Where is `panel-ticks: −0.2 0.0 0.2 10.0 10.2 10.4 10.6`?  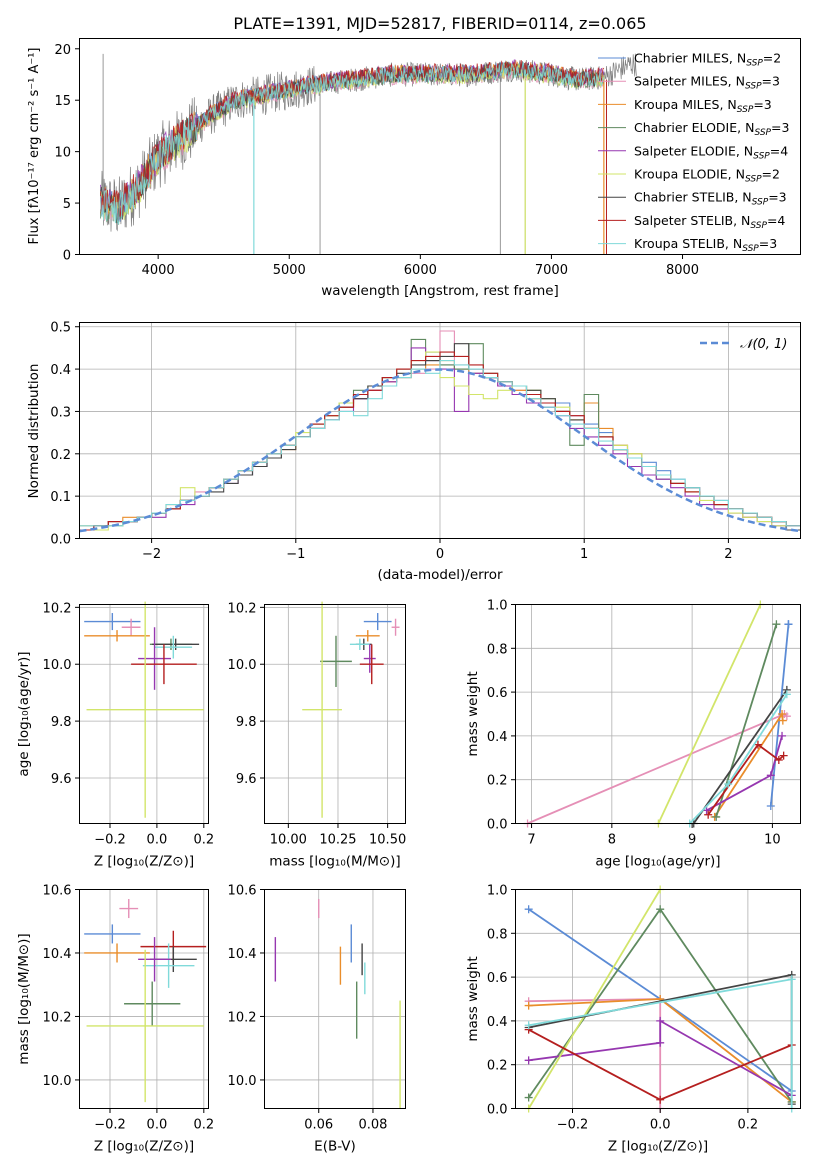
panel-ticks: −0.2 0.0 0.2 10.0 10.2 10.4 10.6 is located at coordinates (129, 1008).